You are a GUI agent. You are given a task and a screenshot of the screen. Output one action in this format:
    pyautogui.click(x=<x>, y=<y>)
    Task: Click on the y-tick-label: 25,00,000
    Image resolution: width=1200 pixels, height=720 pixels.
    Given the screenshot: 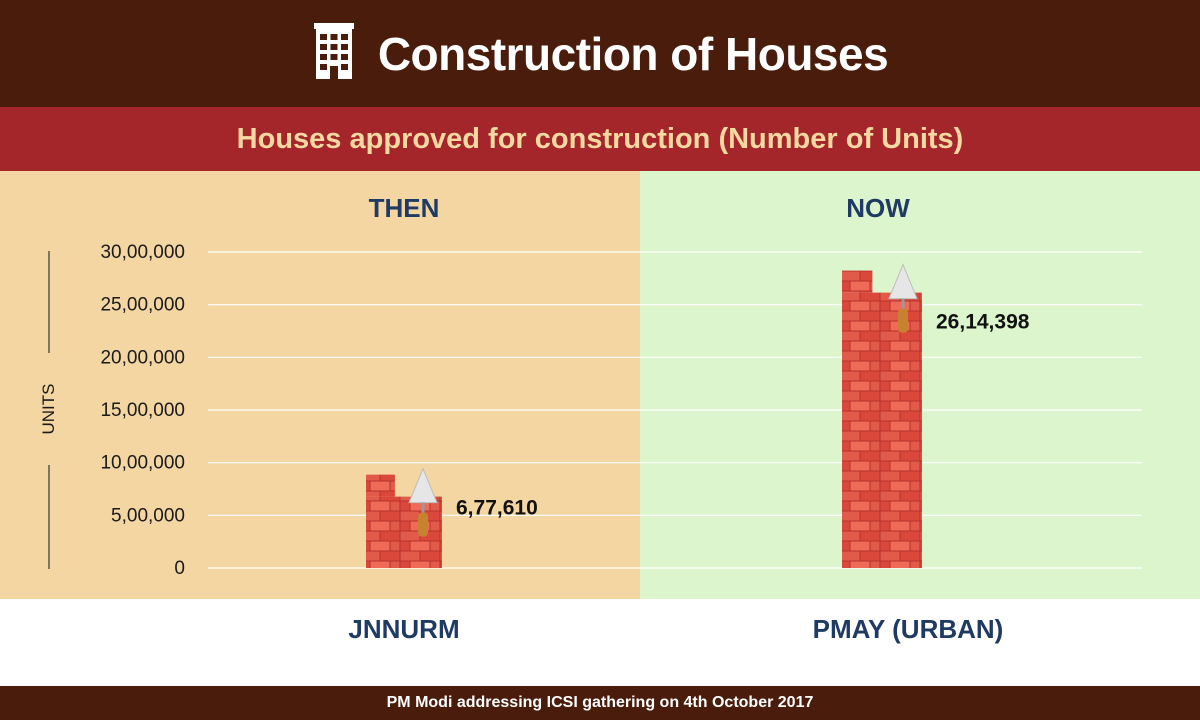 What is the action you would take?
    pyautogui.click(x=142, y=305)
    